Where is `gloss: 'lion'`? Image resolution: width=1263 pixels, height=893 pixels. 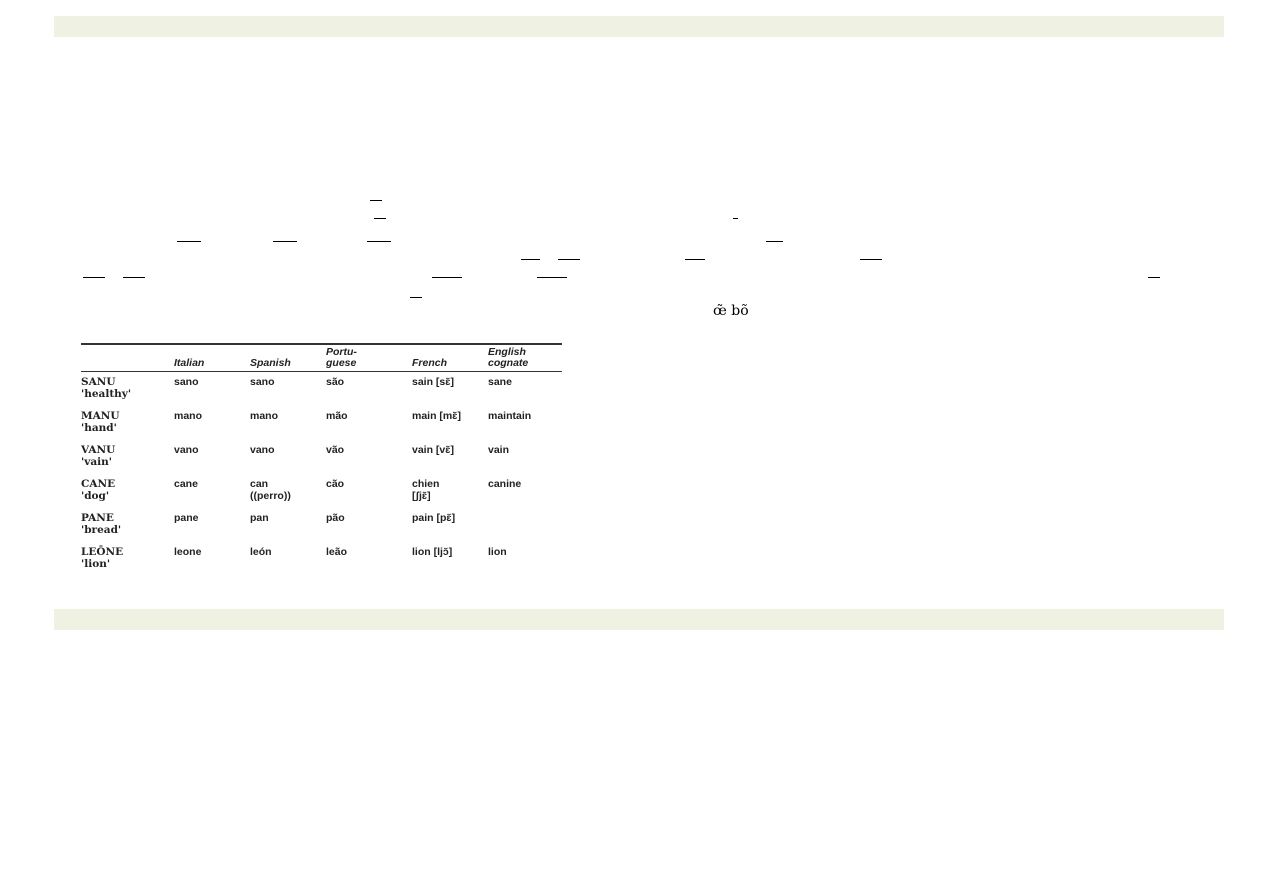 gloss: 'lion' is located at coordinates (96, 564).